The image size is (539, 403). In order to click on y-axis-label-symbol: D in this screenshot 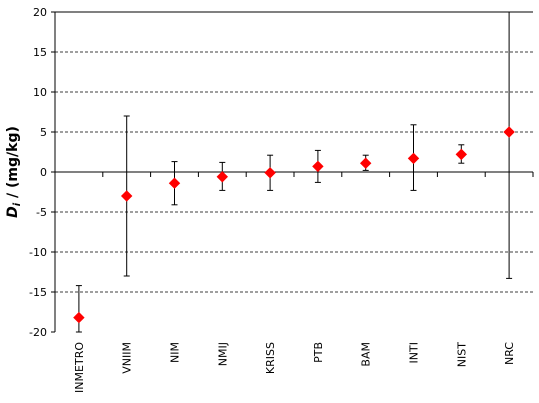, I will do `click(13, 212)`.